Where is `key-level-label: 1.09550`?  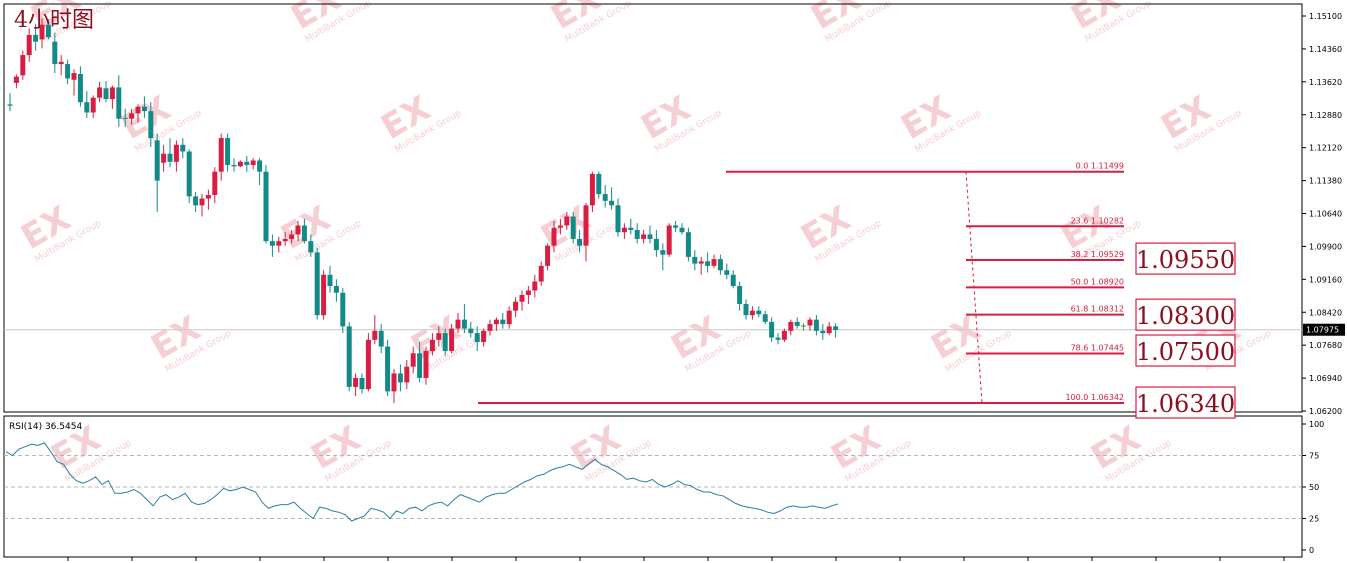 key-level-label: 1.09550 is located at coordinates (1185, 260).